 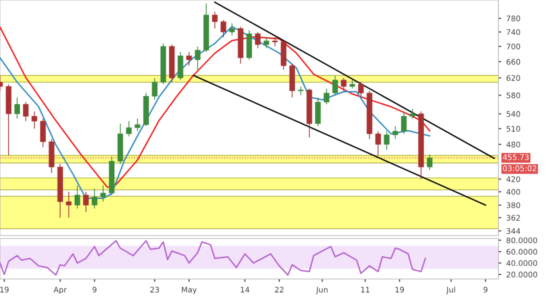 I want to click on line-series, so click(x=213, y=258).